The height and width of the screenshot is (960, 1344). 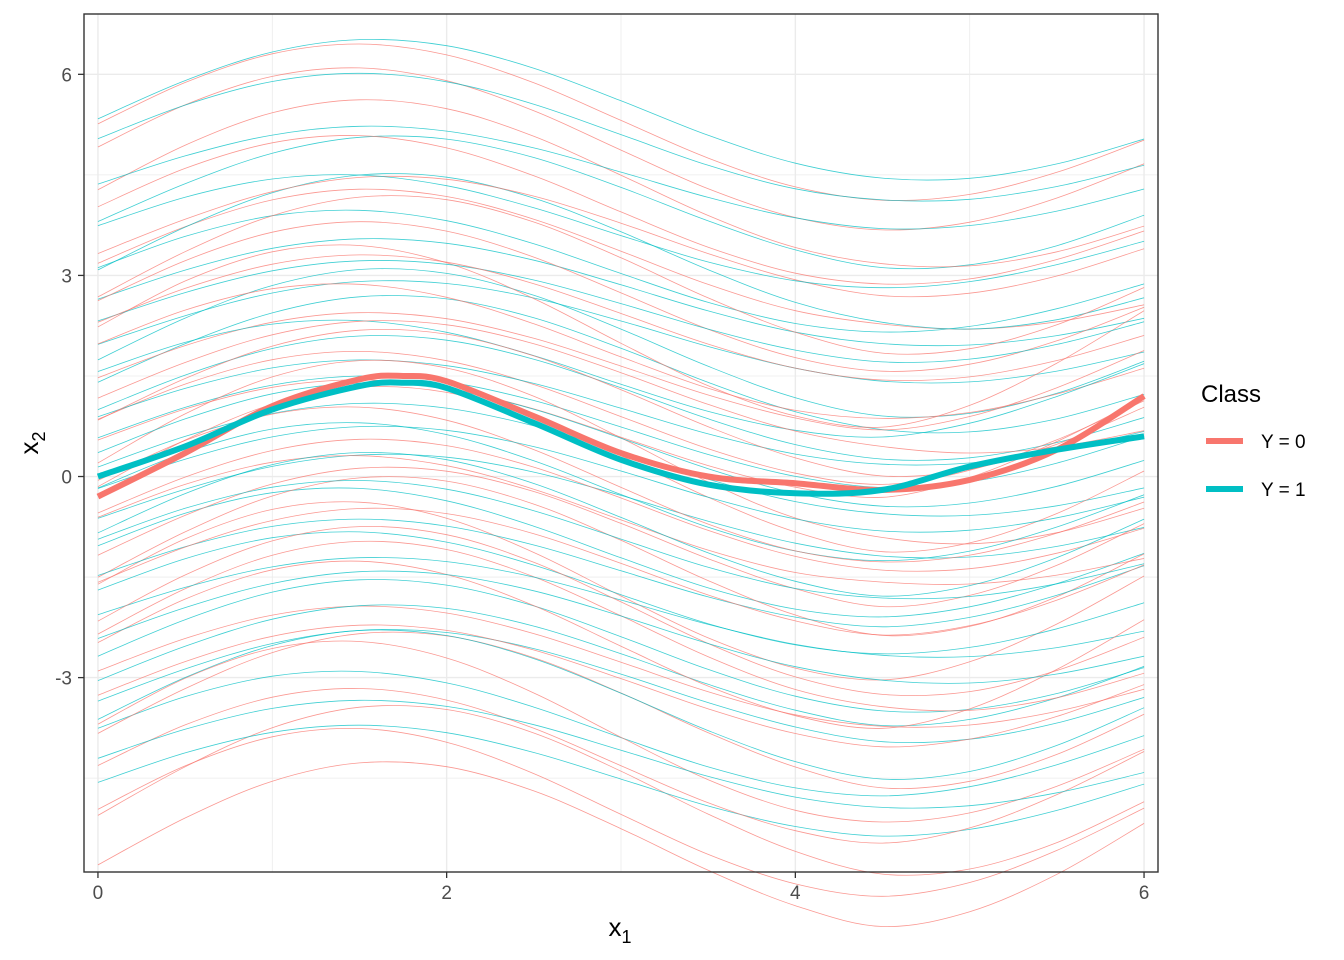 What do you see at coordinates (1231, 394) in the screenshot?
I see `legend-title: Class` at bounding box center [1231, 394].